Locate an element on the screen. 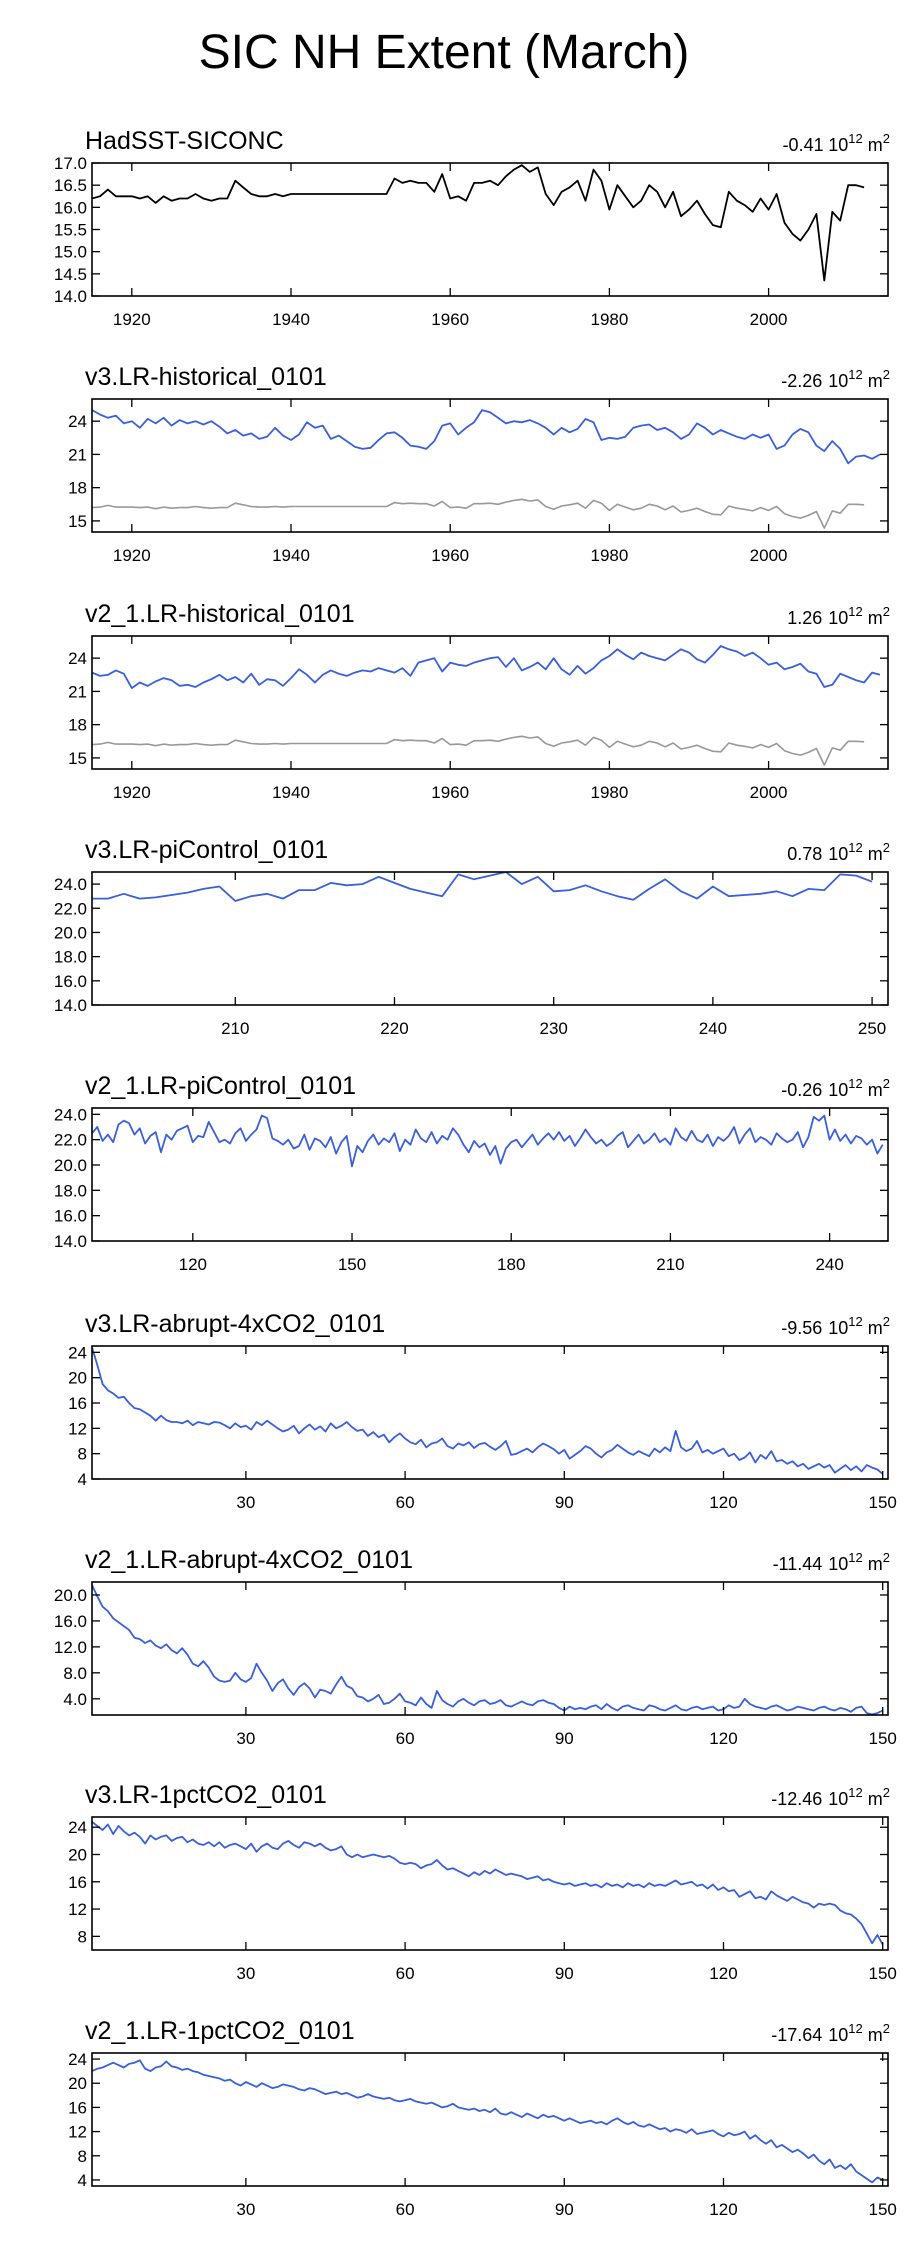  trend-value: -2.26 is located at coordinates (801, 381).